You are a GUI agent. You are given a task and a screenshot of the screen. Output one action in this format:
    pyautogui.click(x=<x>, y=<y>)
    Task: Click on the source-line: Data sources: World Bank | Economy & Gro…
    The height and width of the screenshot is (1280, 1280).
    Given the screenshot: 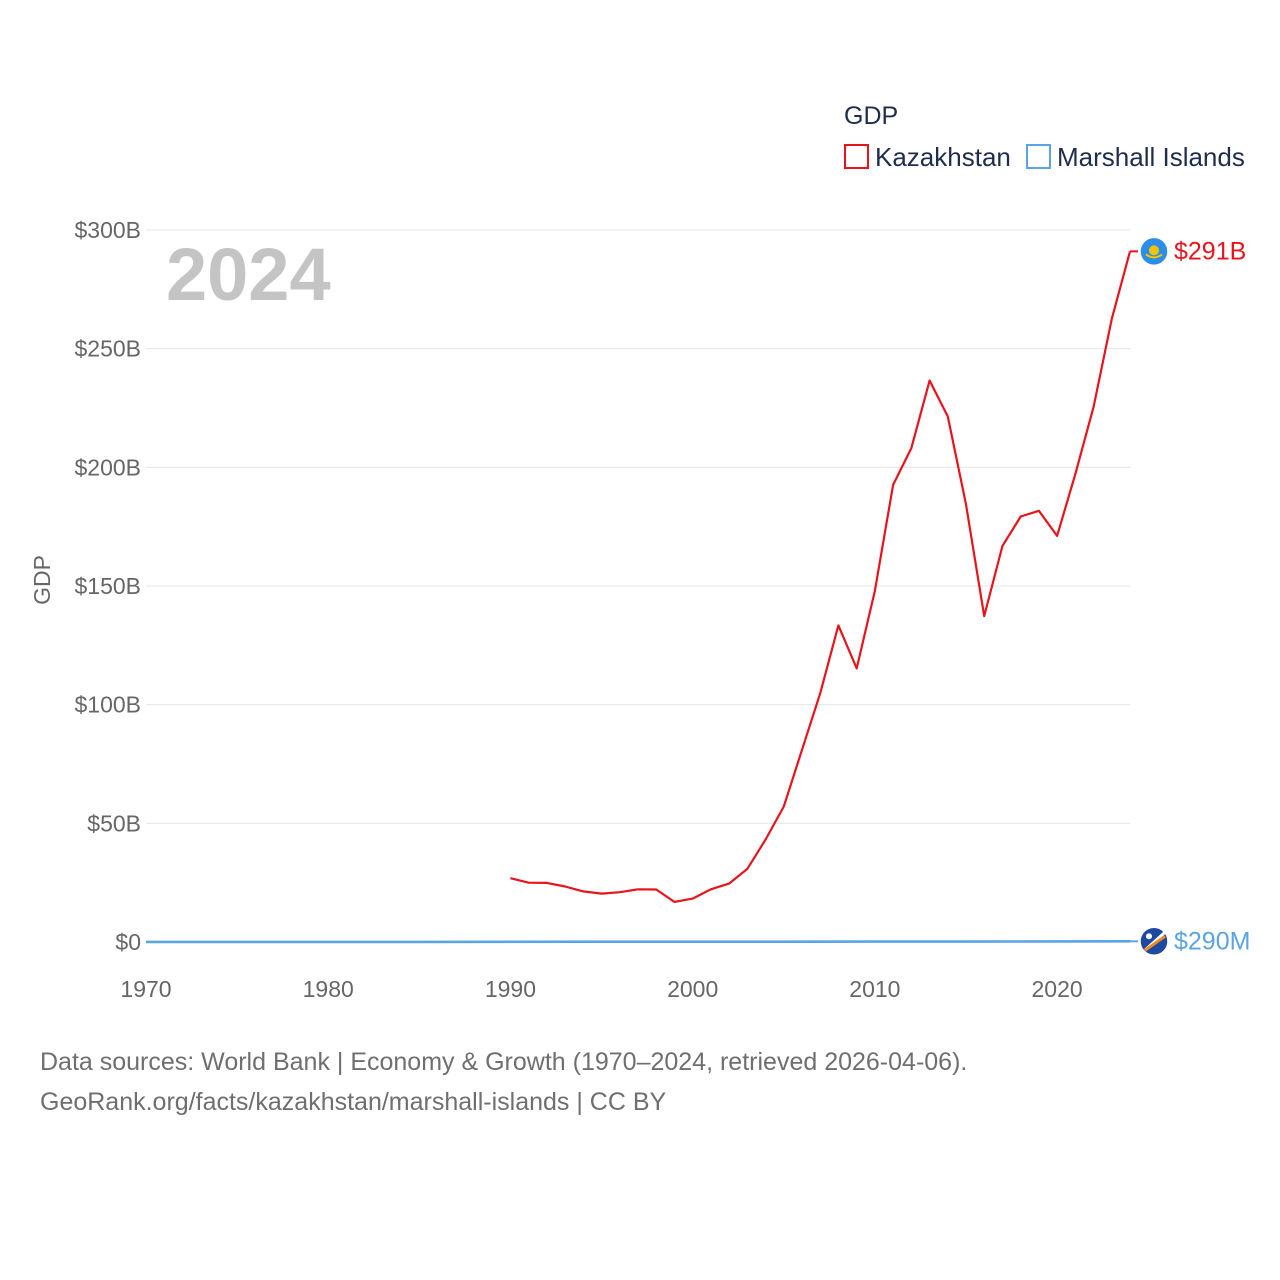 What is the action you would take?
    pyautogui.click(x=504, y=1062)
    